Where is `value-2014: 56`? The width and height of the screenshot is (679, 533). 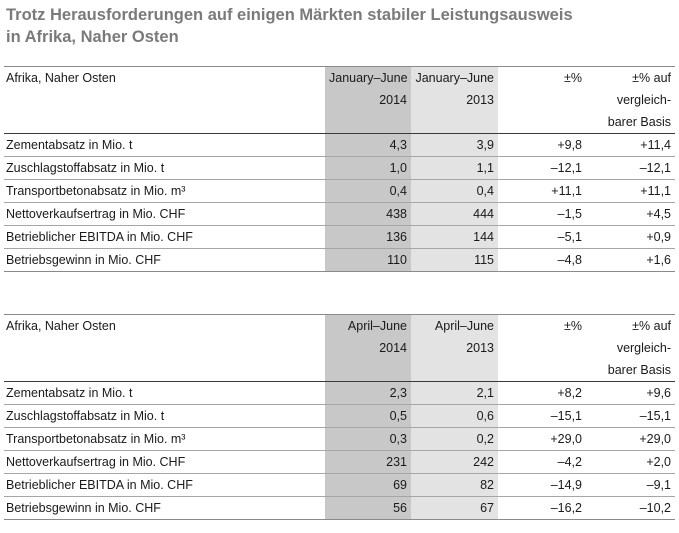
value-2014: 56 is located at coordinates (368, 508).